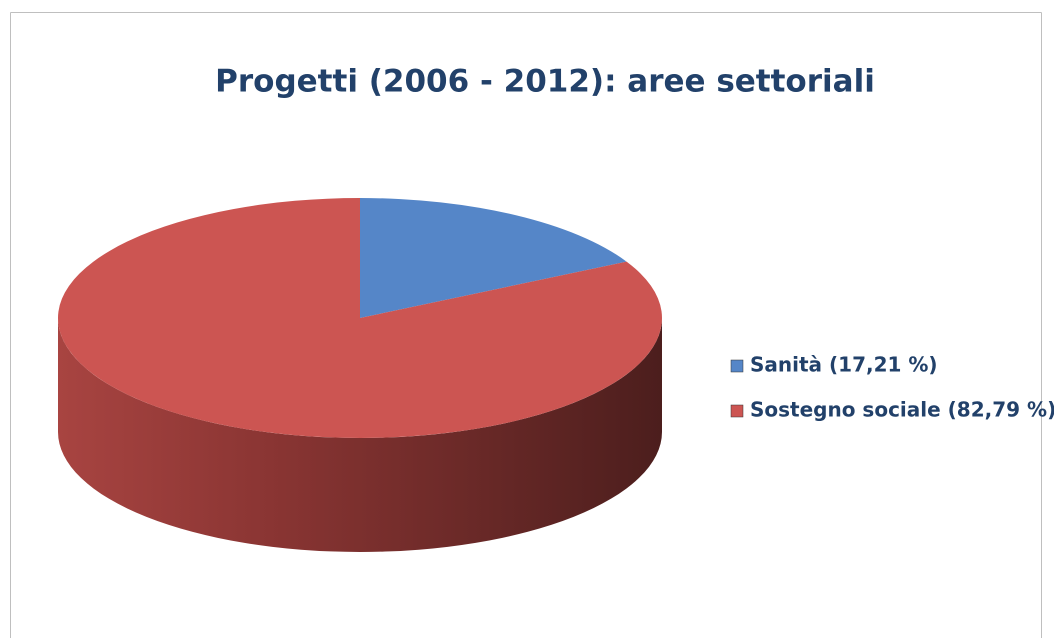  What do you see at coordinates (844, 365) in the screenshot?
I see `legend-label: Sanità (17,21 %)` at bounding box center [844, 365].